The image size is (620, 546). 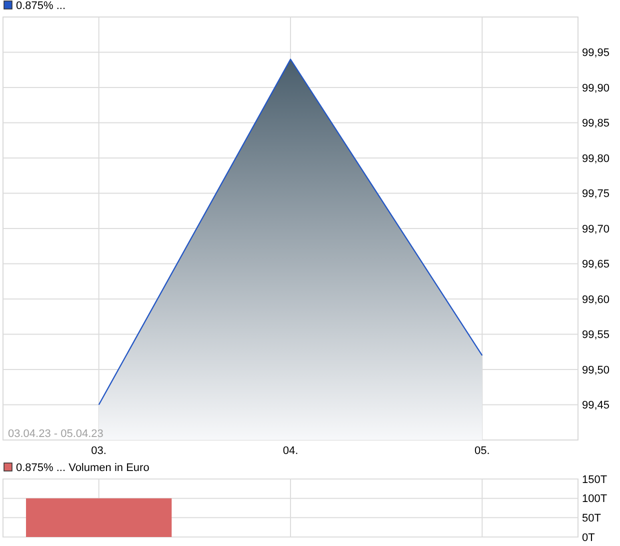 I want to click on legend-label: 0.875% ... Volumen in Euro, so click(x=83, y=468).